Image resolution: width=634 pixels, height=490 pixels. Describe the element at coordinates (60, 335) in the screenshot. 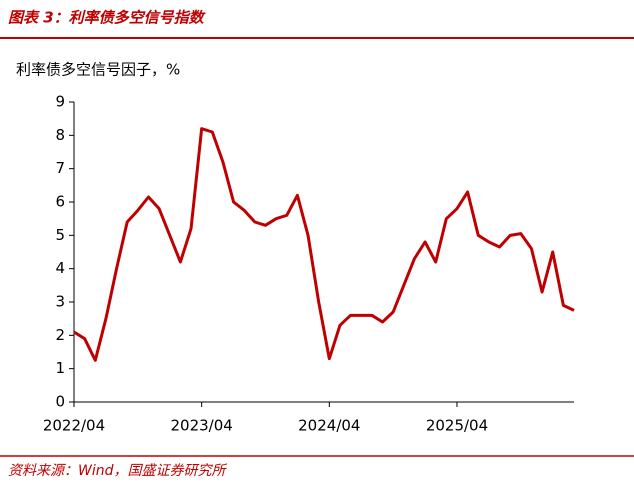

I see `y-tick-label: 2` at that location.